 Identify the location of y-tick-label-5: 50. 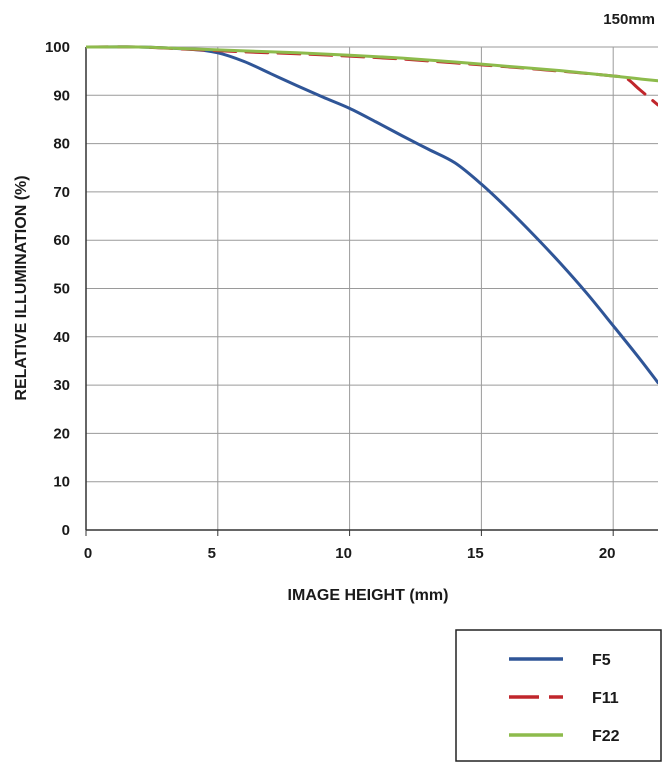
(61, 289).